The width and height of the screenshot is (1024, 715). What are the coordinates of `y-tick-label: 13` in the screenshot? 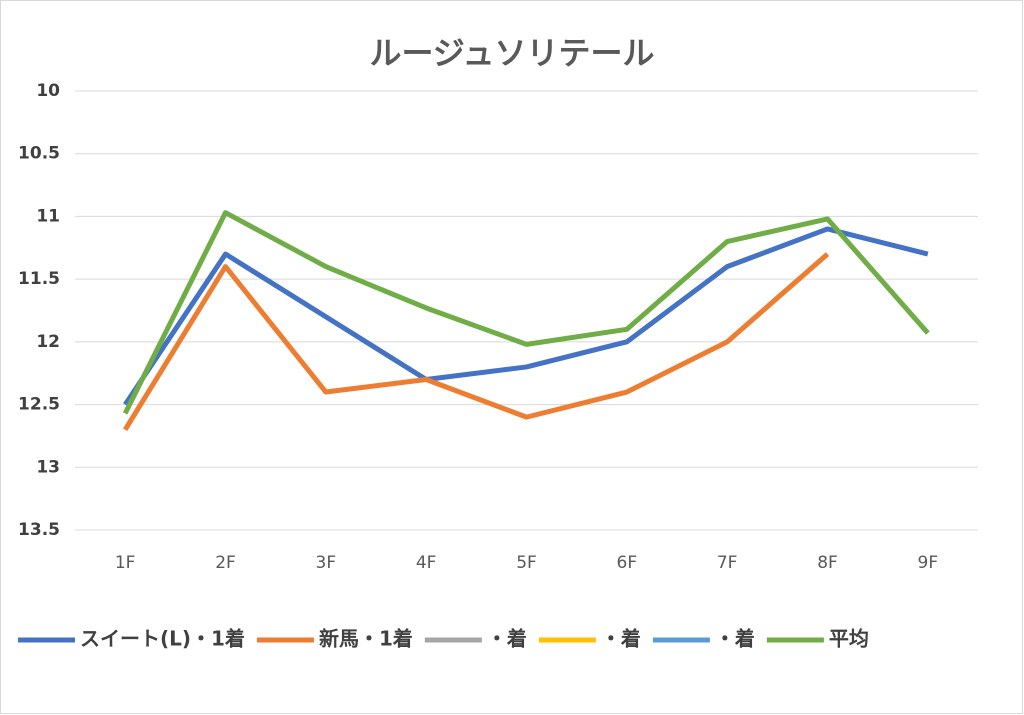 It's located at (48, 467).